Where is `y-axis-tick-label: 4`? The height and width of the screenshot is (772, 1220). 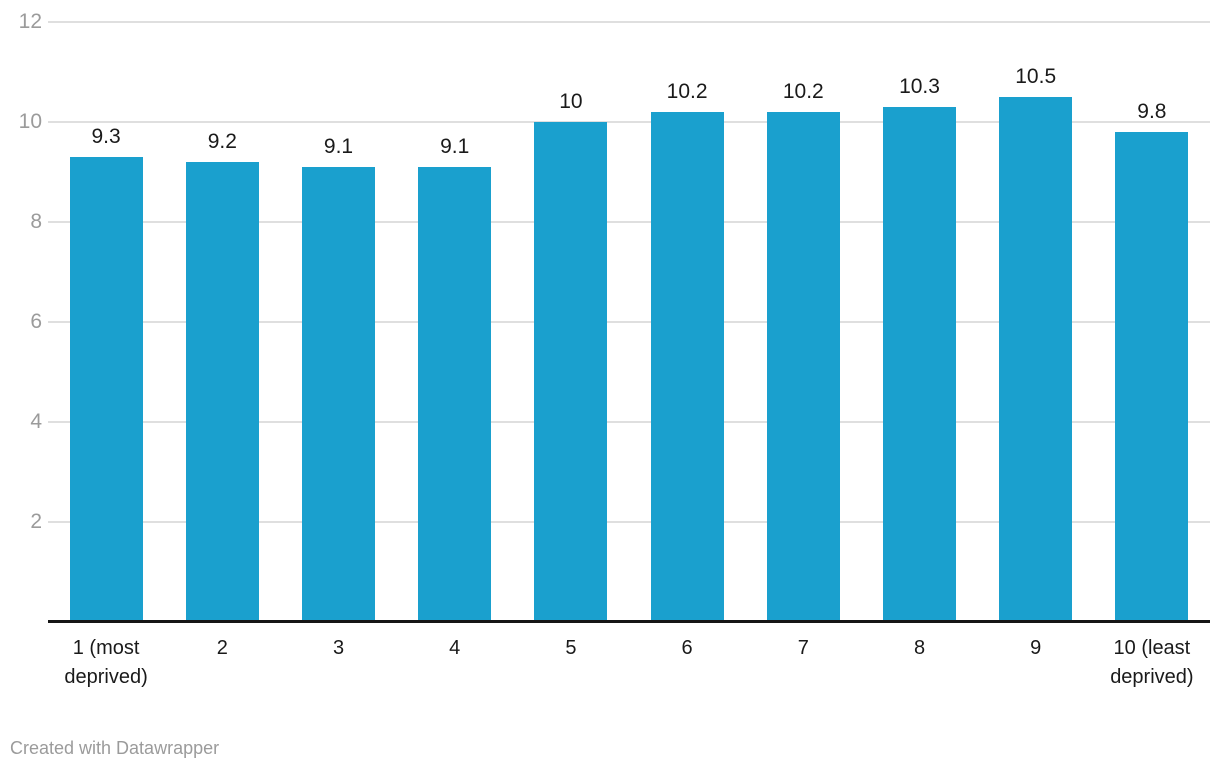 y-axis-tick-label: 4 is located at coordinates (36, 421).